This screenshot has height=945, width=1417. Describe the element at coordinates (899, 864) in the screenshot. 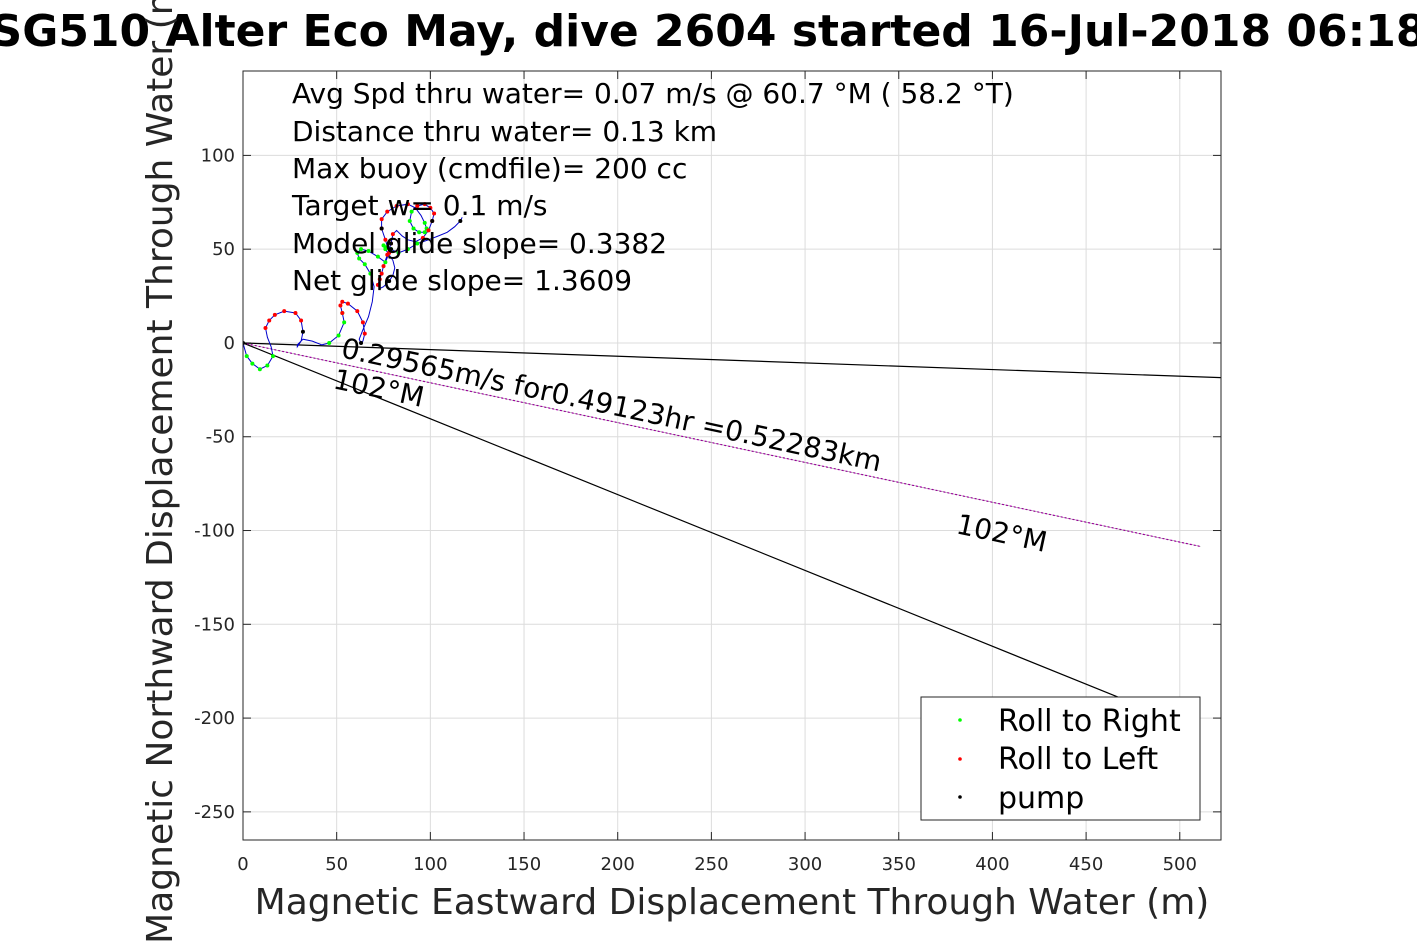

I see `x-tick-label: 350` at that location.